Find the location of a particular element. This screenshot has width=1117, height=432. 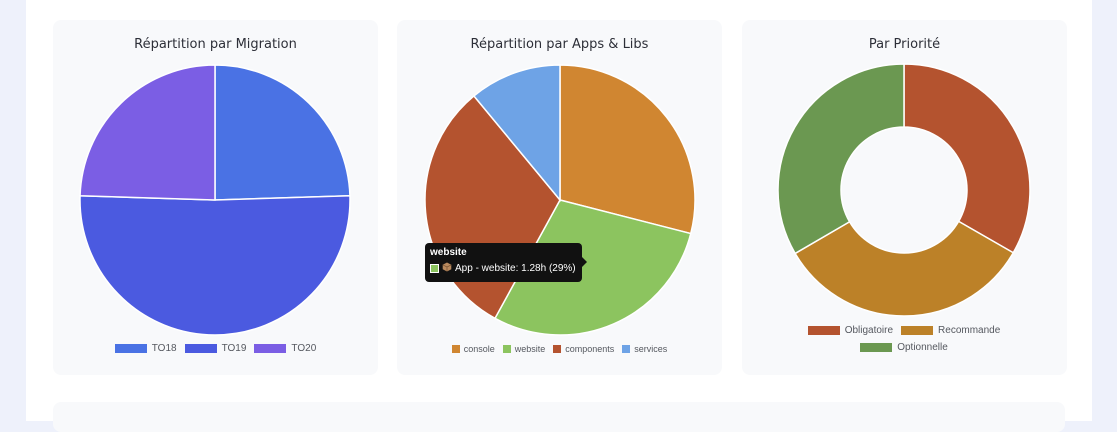

legend-item-console: console is located at coordinates (473, 349).